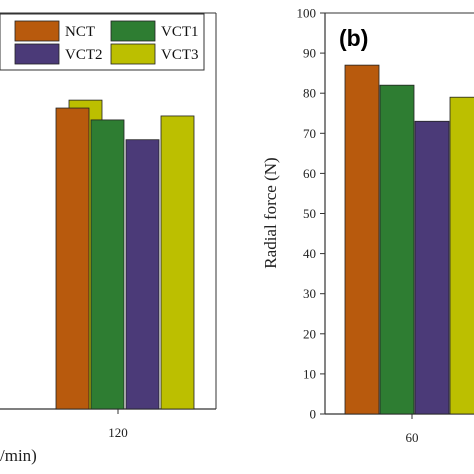 The height and width of the screenshot is (474, 474). What do you see at coordinates (313, 414) in the screenshot?
I see `y-tick-label: 0` at bounding box center [313, 414].